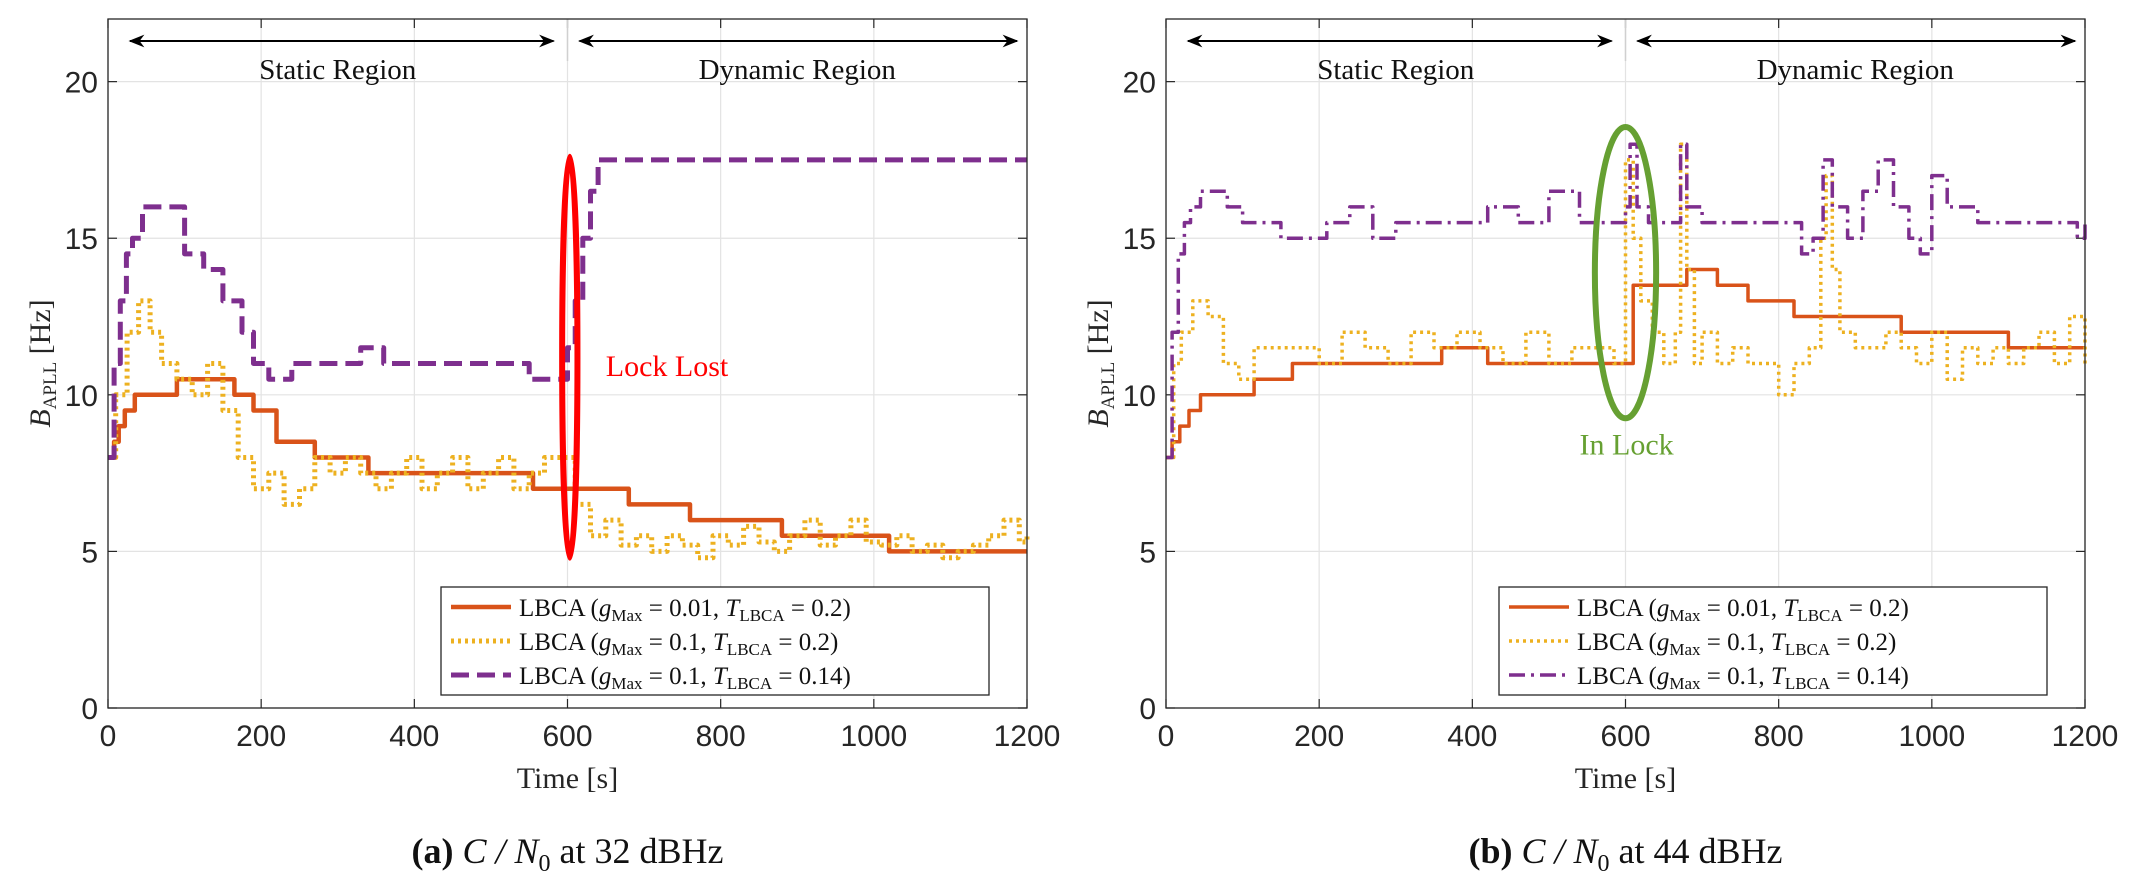 The image size is (2130, 882). What do you see at coordinates (1139, 239) in the screenshot?
I see `y-tick-label: 15` at bounding box center [1139, 239].